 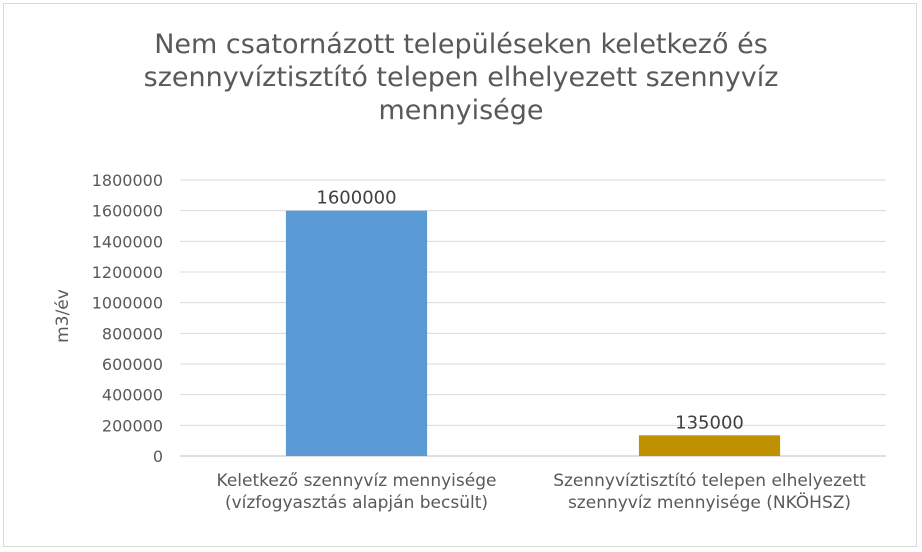 What do you see at coordinates (132, 333) in the screenshot?
I see `y-tick-label: 800000` at bounding box center [132, 333].